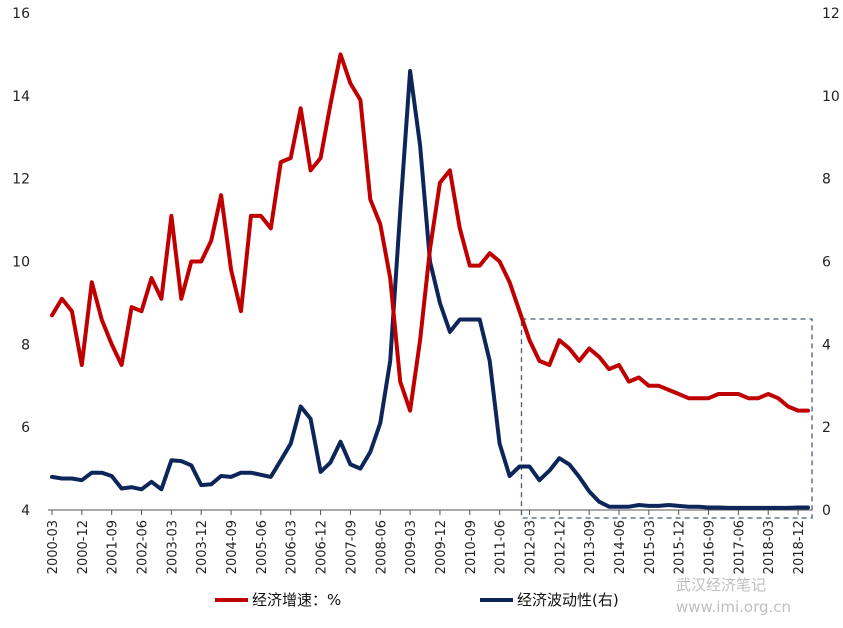 The height and width of the screenshot is (628, 843). What do you see at coordinates (620, 547) in the screenshot?
I see `x-tick-label: 2014-06` at bounding box center [620, 547].